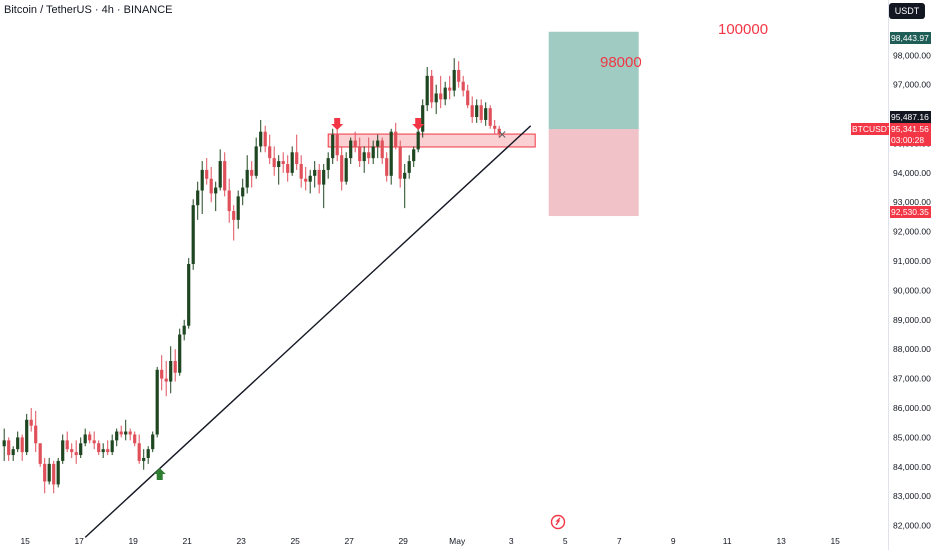 The height and width of the screenshot is (550, 932). What do you see at coordinates (907, 11) in the screenshot?
I see `currency-button: USDT` at bounding box center [907, 11].